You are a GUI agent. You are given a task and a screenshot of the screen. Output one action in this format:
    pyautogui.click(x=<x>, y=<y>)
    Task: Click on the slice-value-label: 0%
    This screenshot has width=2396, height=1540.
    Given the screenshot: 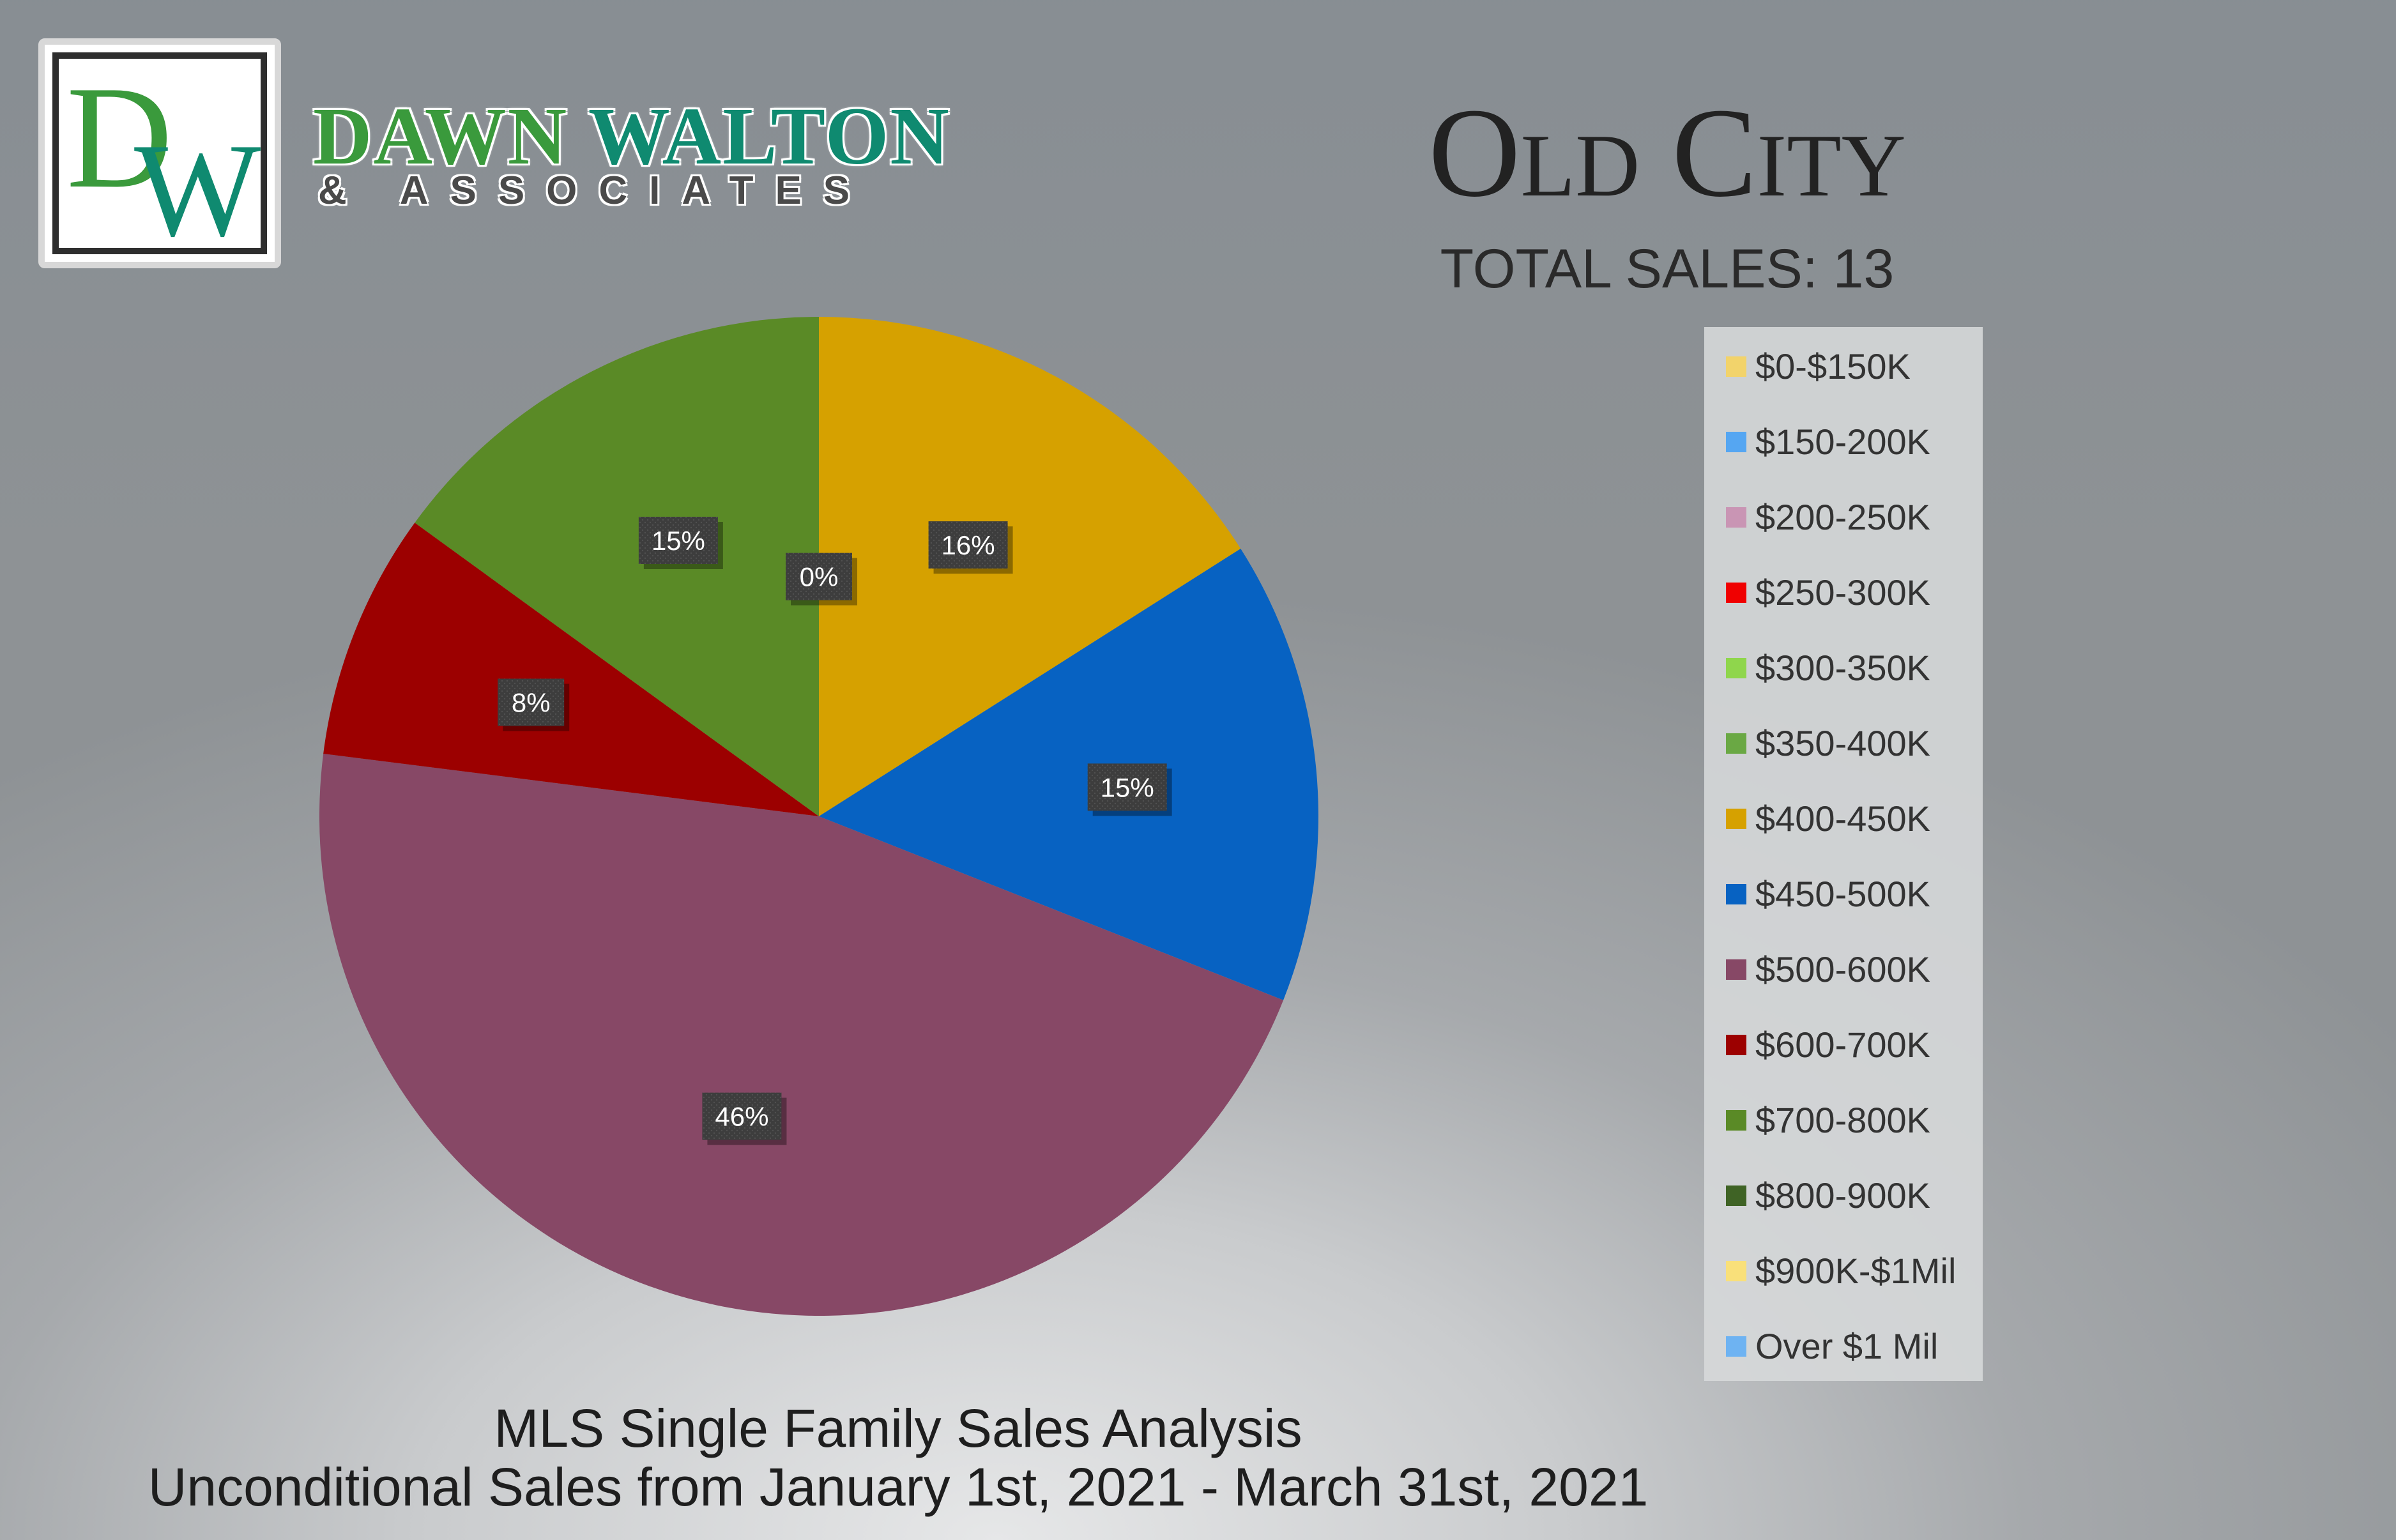 What is the action you would take?
    pyautogui.click(x=819, y=577)
    